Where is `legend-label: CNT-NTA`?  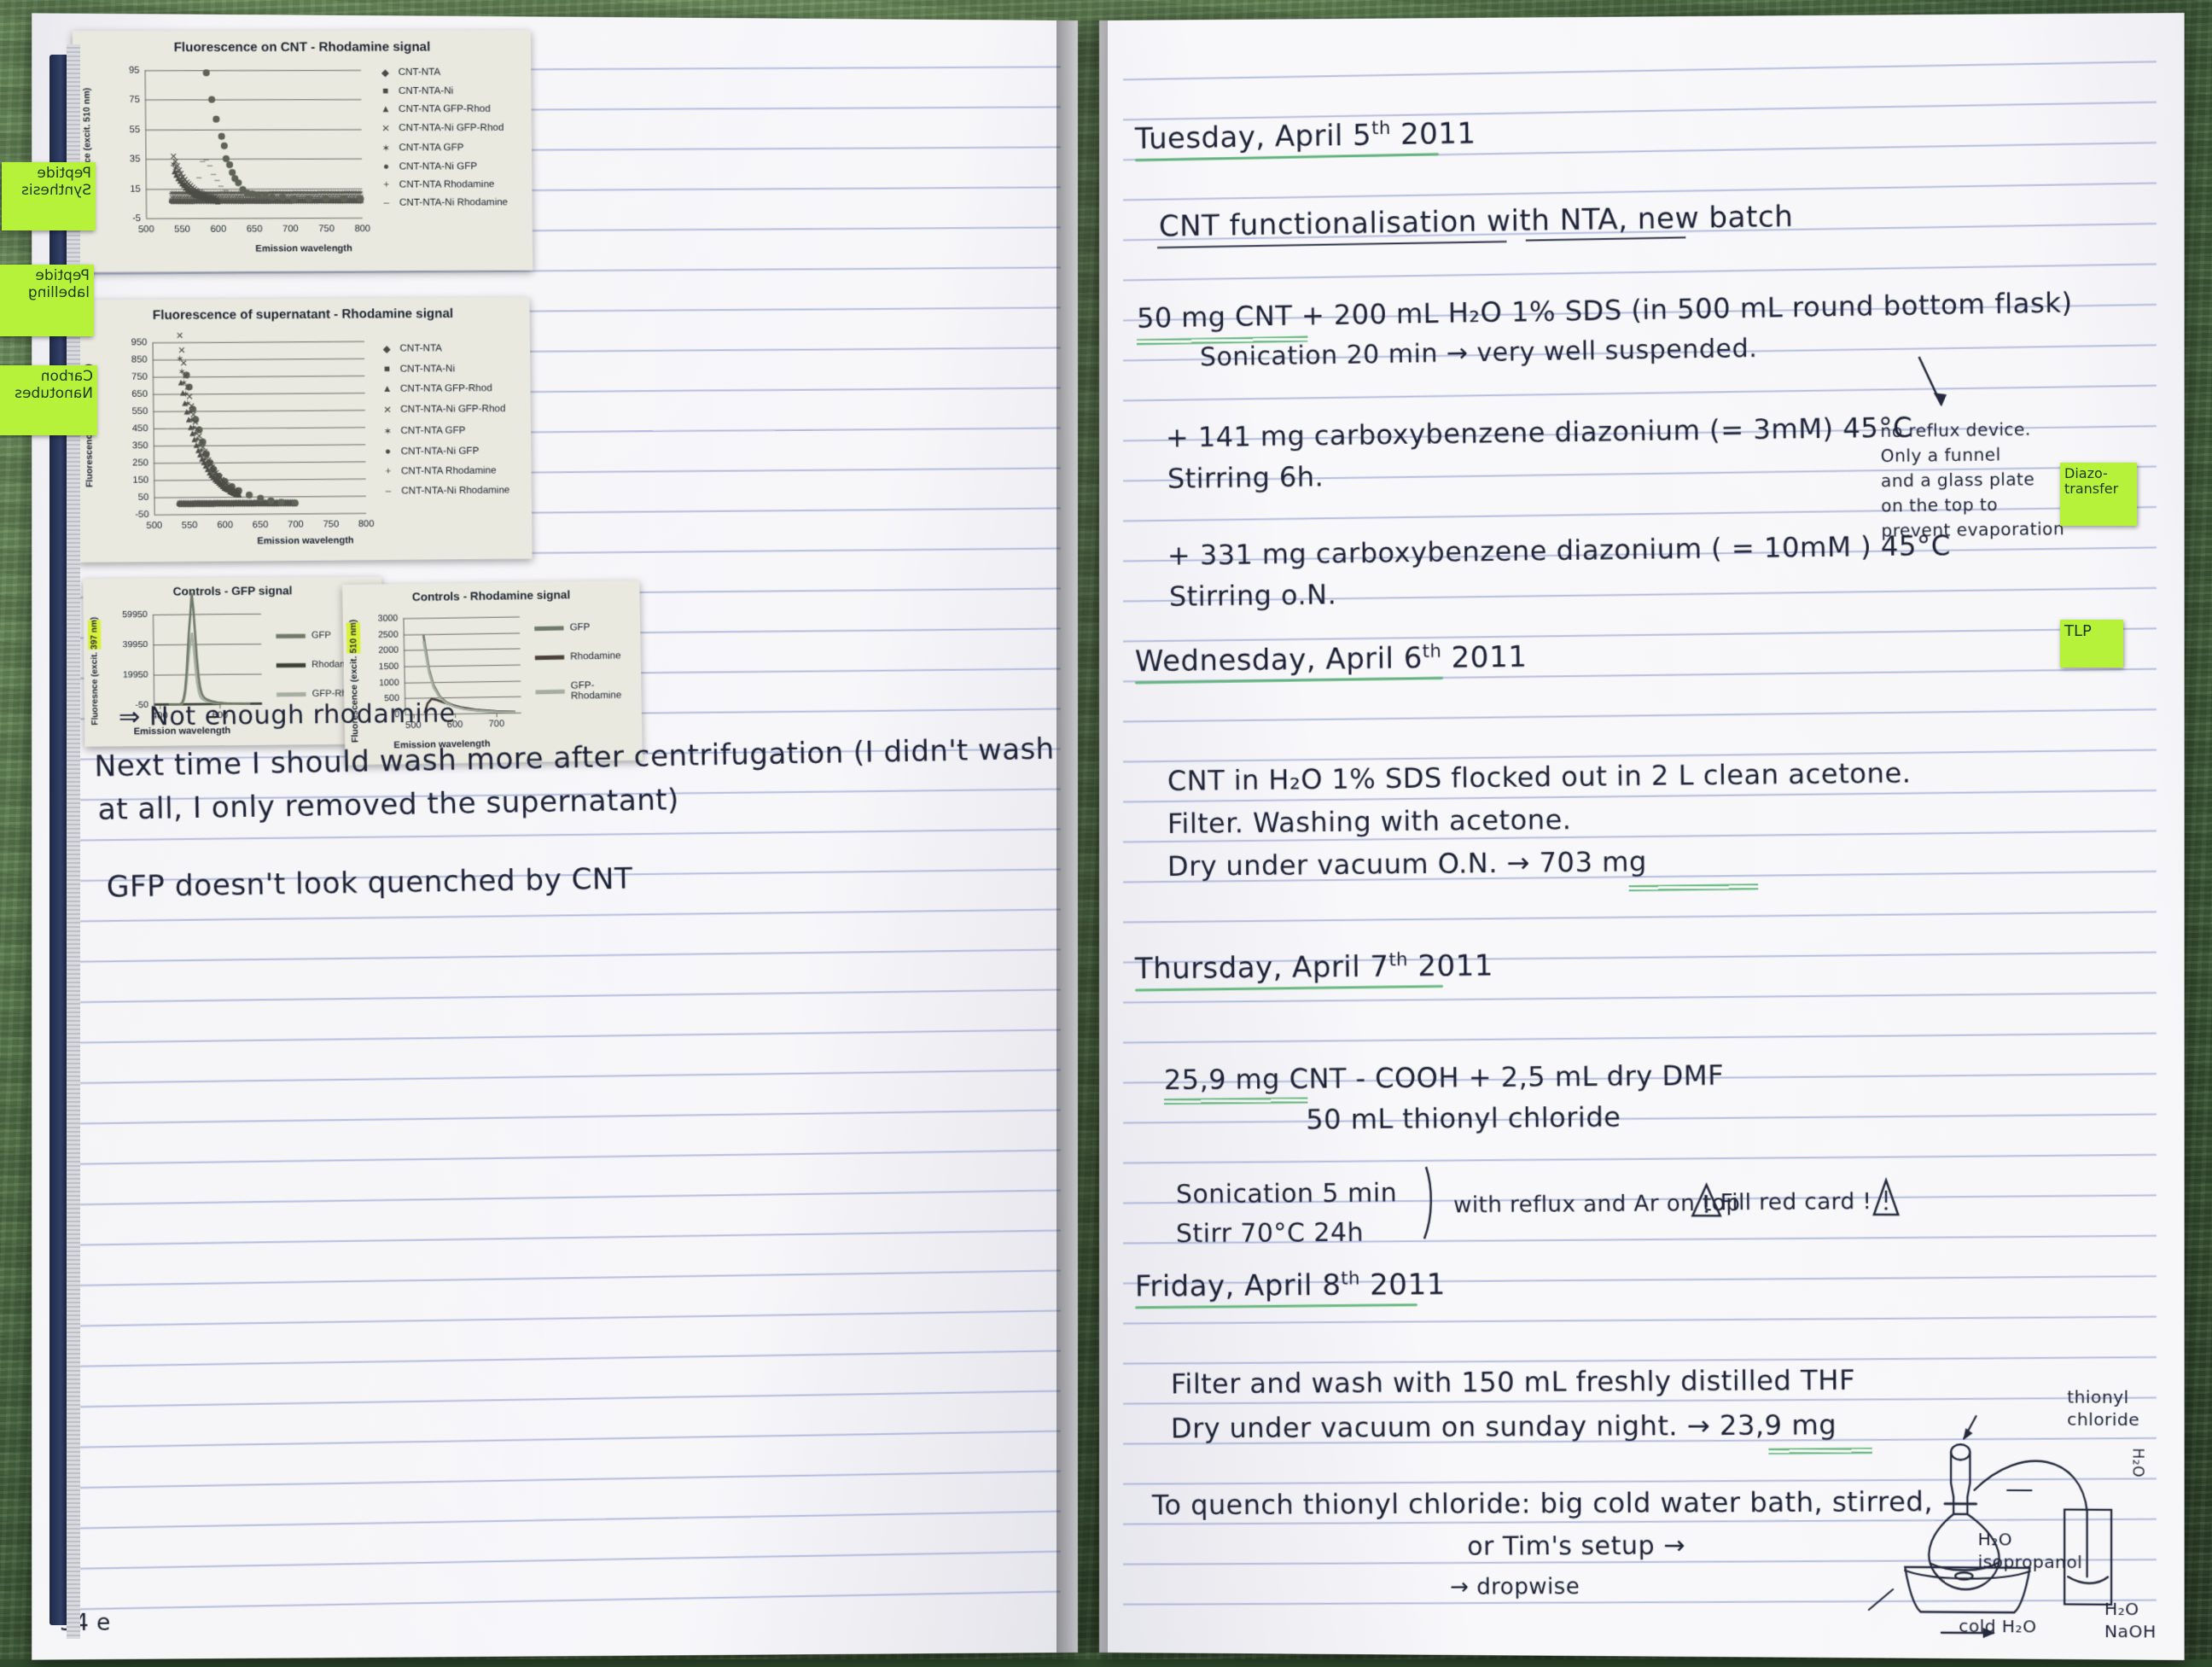
legend-label: CNT-NTA is located at coordinates (420, 348).